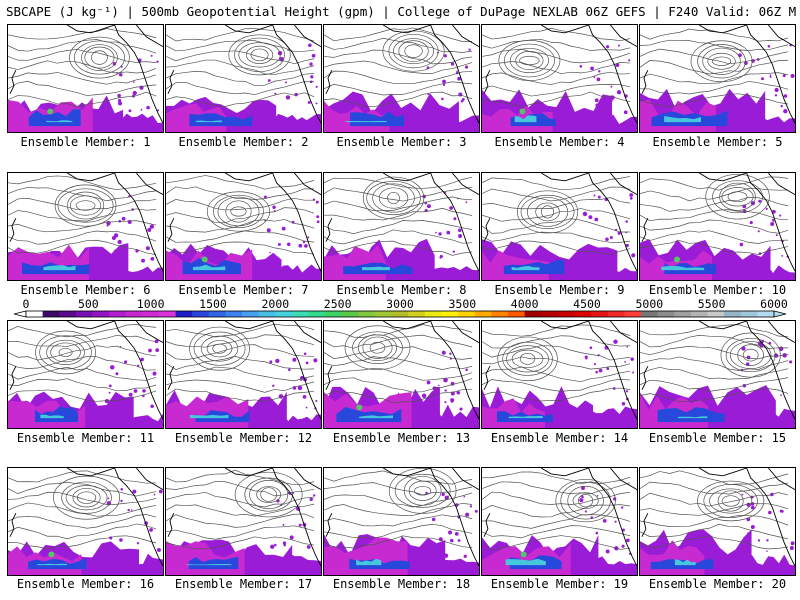  What do you see at coordinates (85, 438) in the screenshot?
I see `ensemble-member-caption: Ensemble Member: 11` at bounding box center [85, 438].